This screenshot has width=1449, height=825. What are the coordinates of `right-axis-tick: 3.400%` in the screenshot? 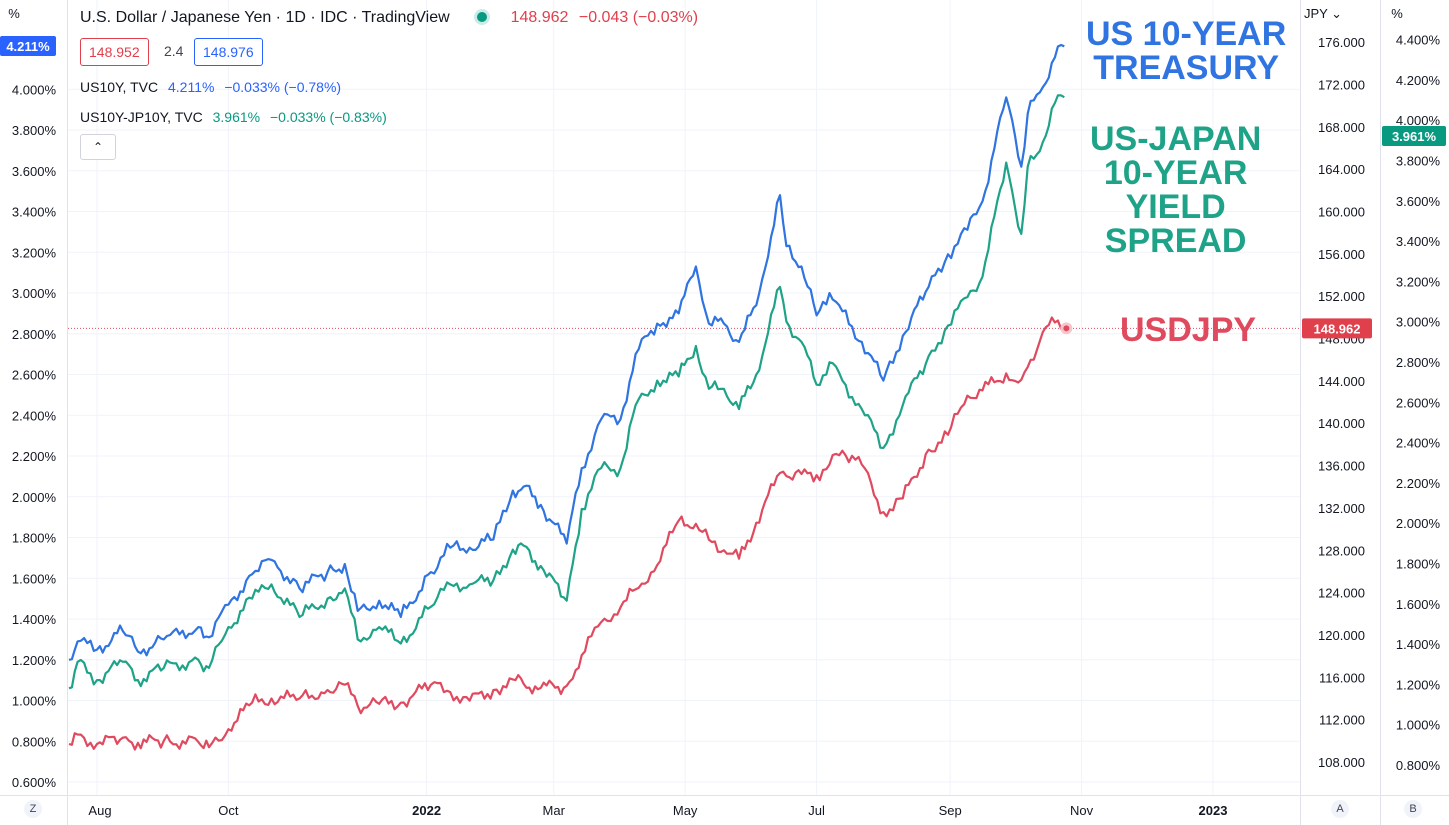 It's located at (1418, 241).